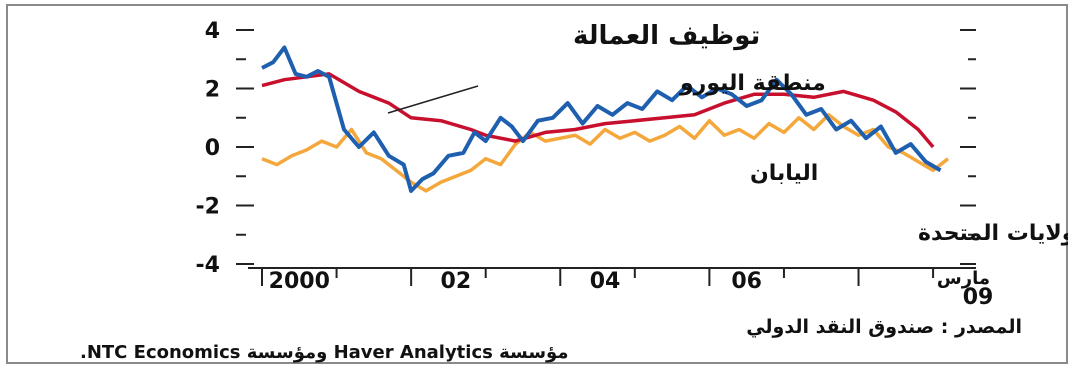  I want to click on y-tick-label: 0, so click(212, 148).